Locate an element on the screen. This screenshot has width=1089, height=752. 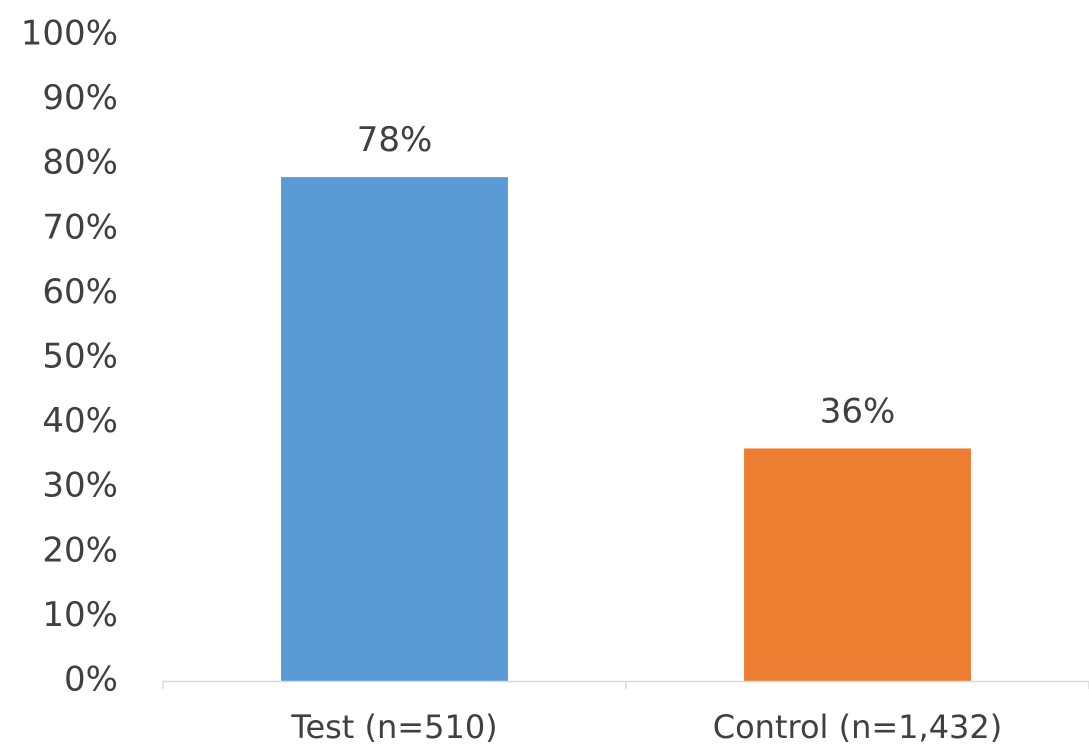
y-tick-label: 90% is located at coordinates (80, 98).